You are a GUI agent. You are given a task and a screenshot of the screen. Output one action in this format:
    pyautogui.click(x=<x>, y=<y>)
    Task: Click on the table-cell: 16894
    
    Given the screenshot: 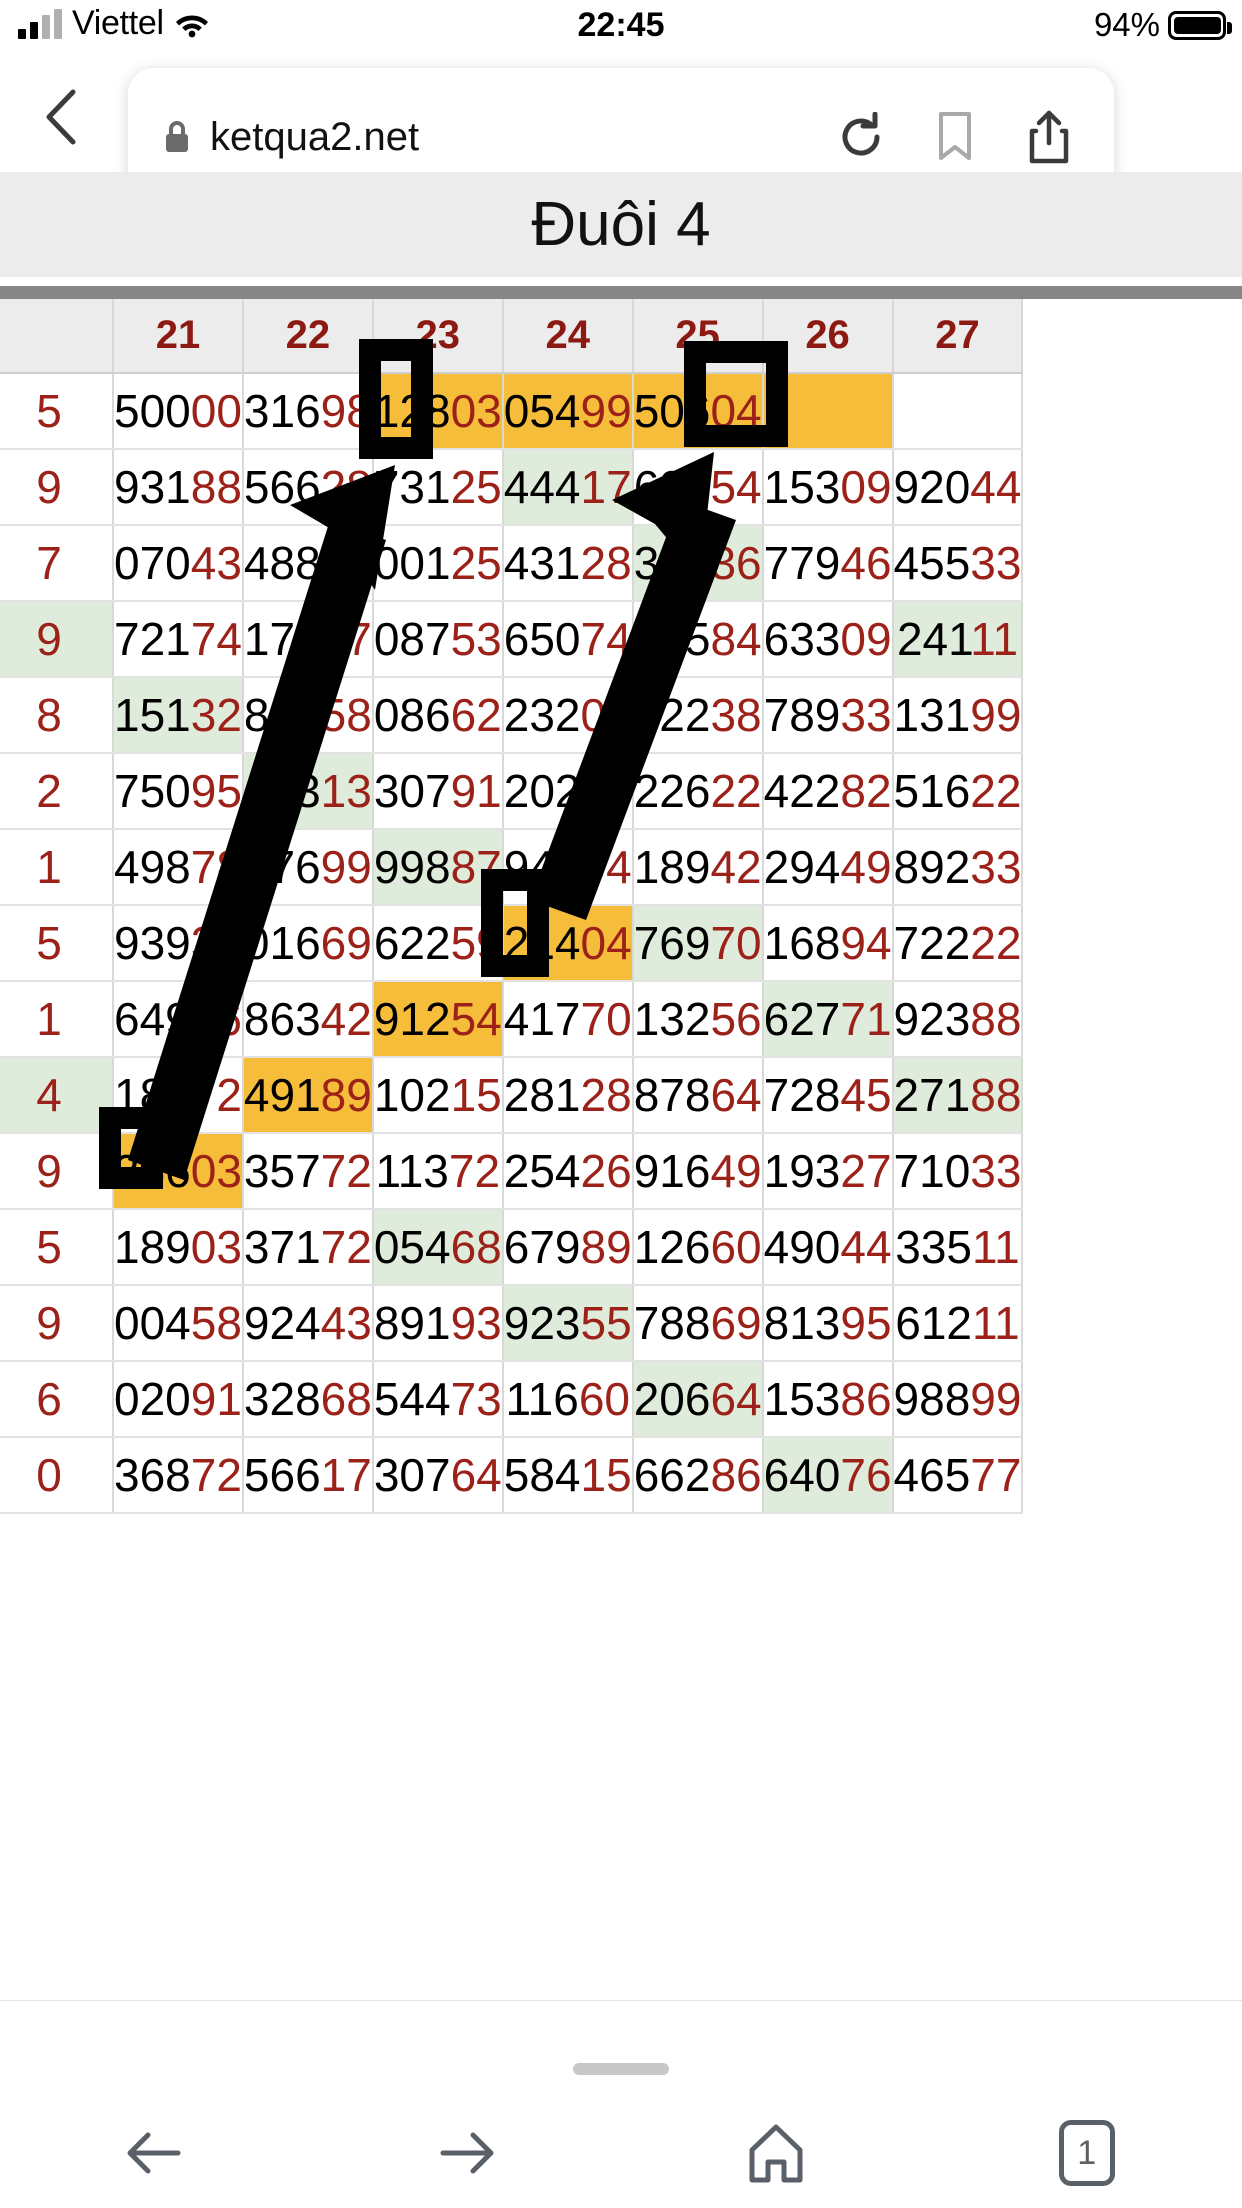 What is the action you would take?
    pyautogui.click(x=828, y=943)
    